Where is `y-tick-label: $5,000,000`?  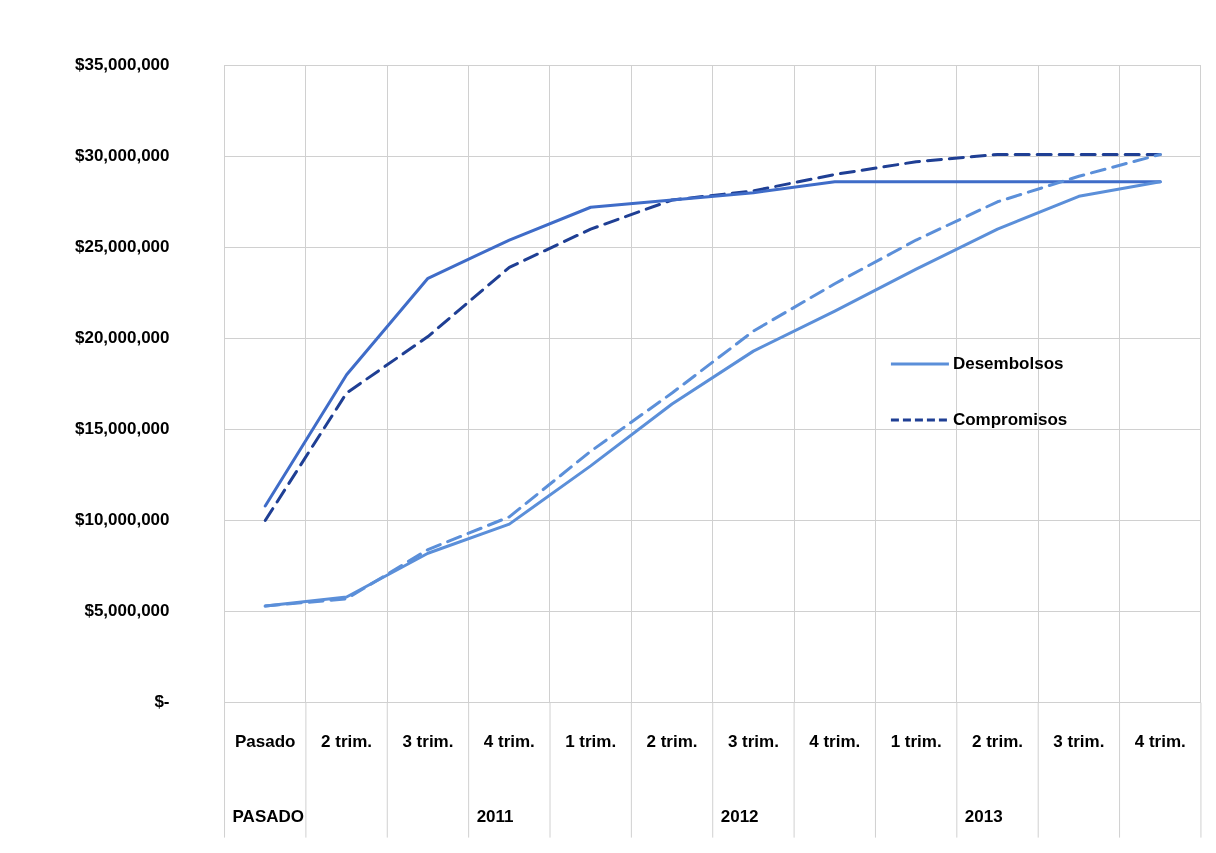 y-tick-label: $5,000,000 is located at coordinates (127, 611).